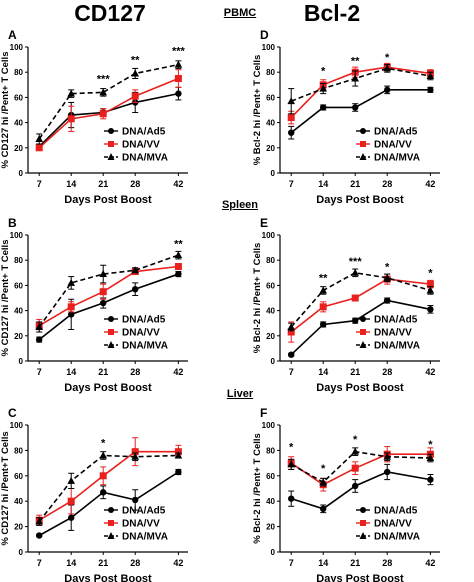 This screenshot has height=582, width=474. I want to click on panel-letter: F, so click(263, 413).